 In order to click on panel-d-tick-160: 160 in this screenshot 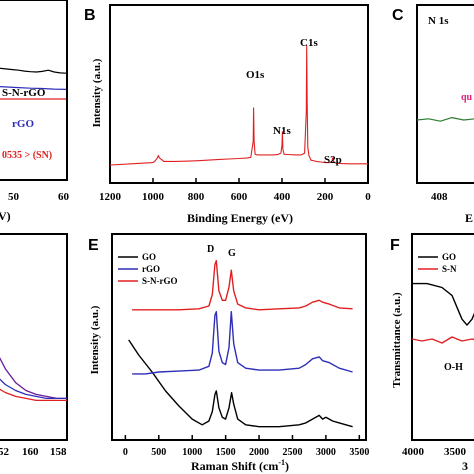, I will do `click(30, 452)`.